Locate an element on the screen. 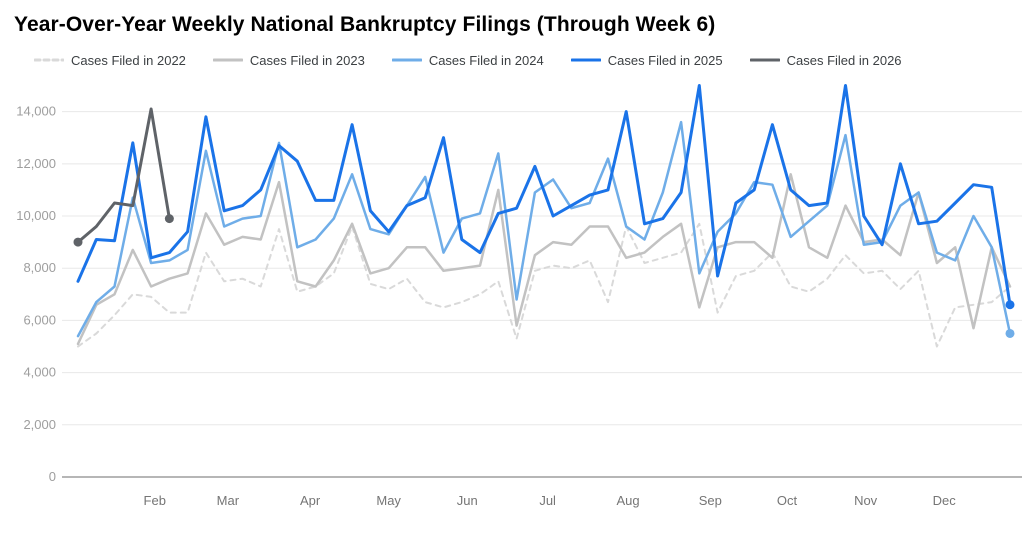  legend-item-2023: Cases Filed in 2023 is located at coordinates (288, 60).